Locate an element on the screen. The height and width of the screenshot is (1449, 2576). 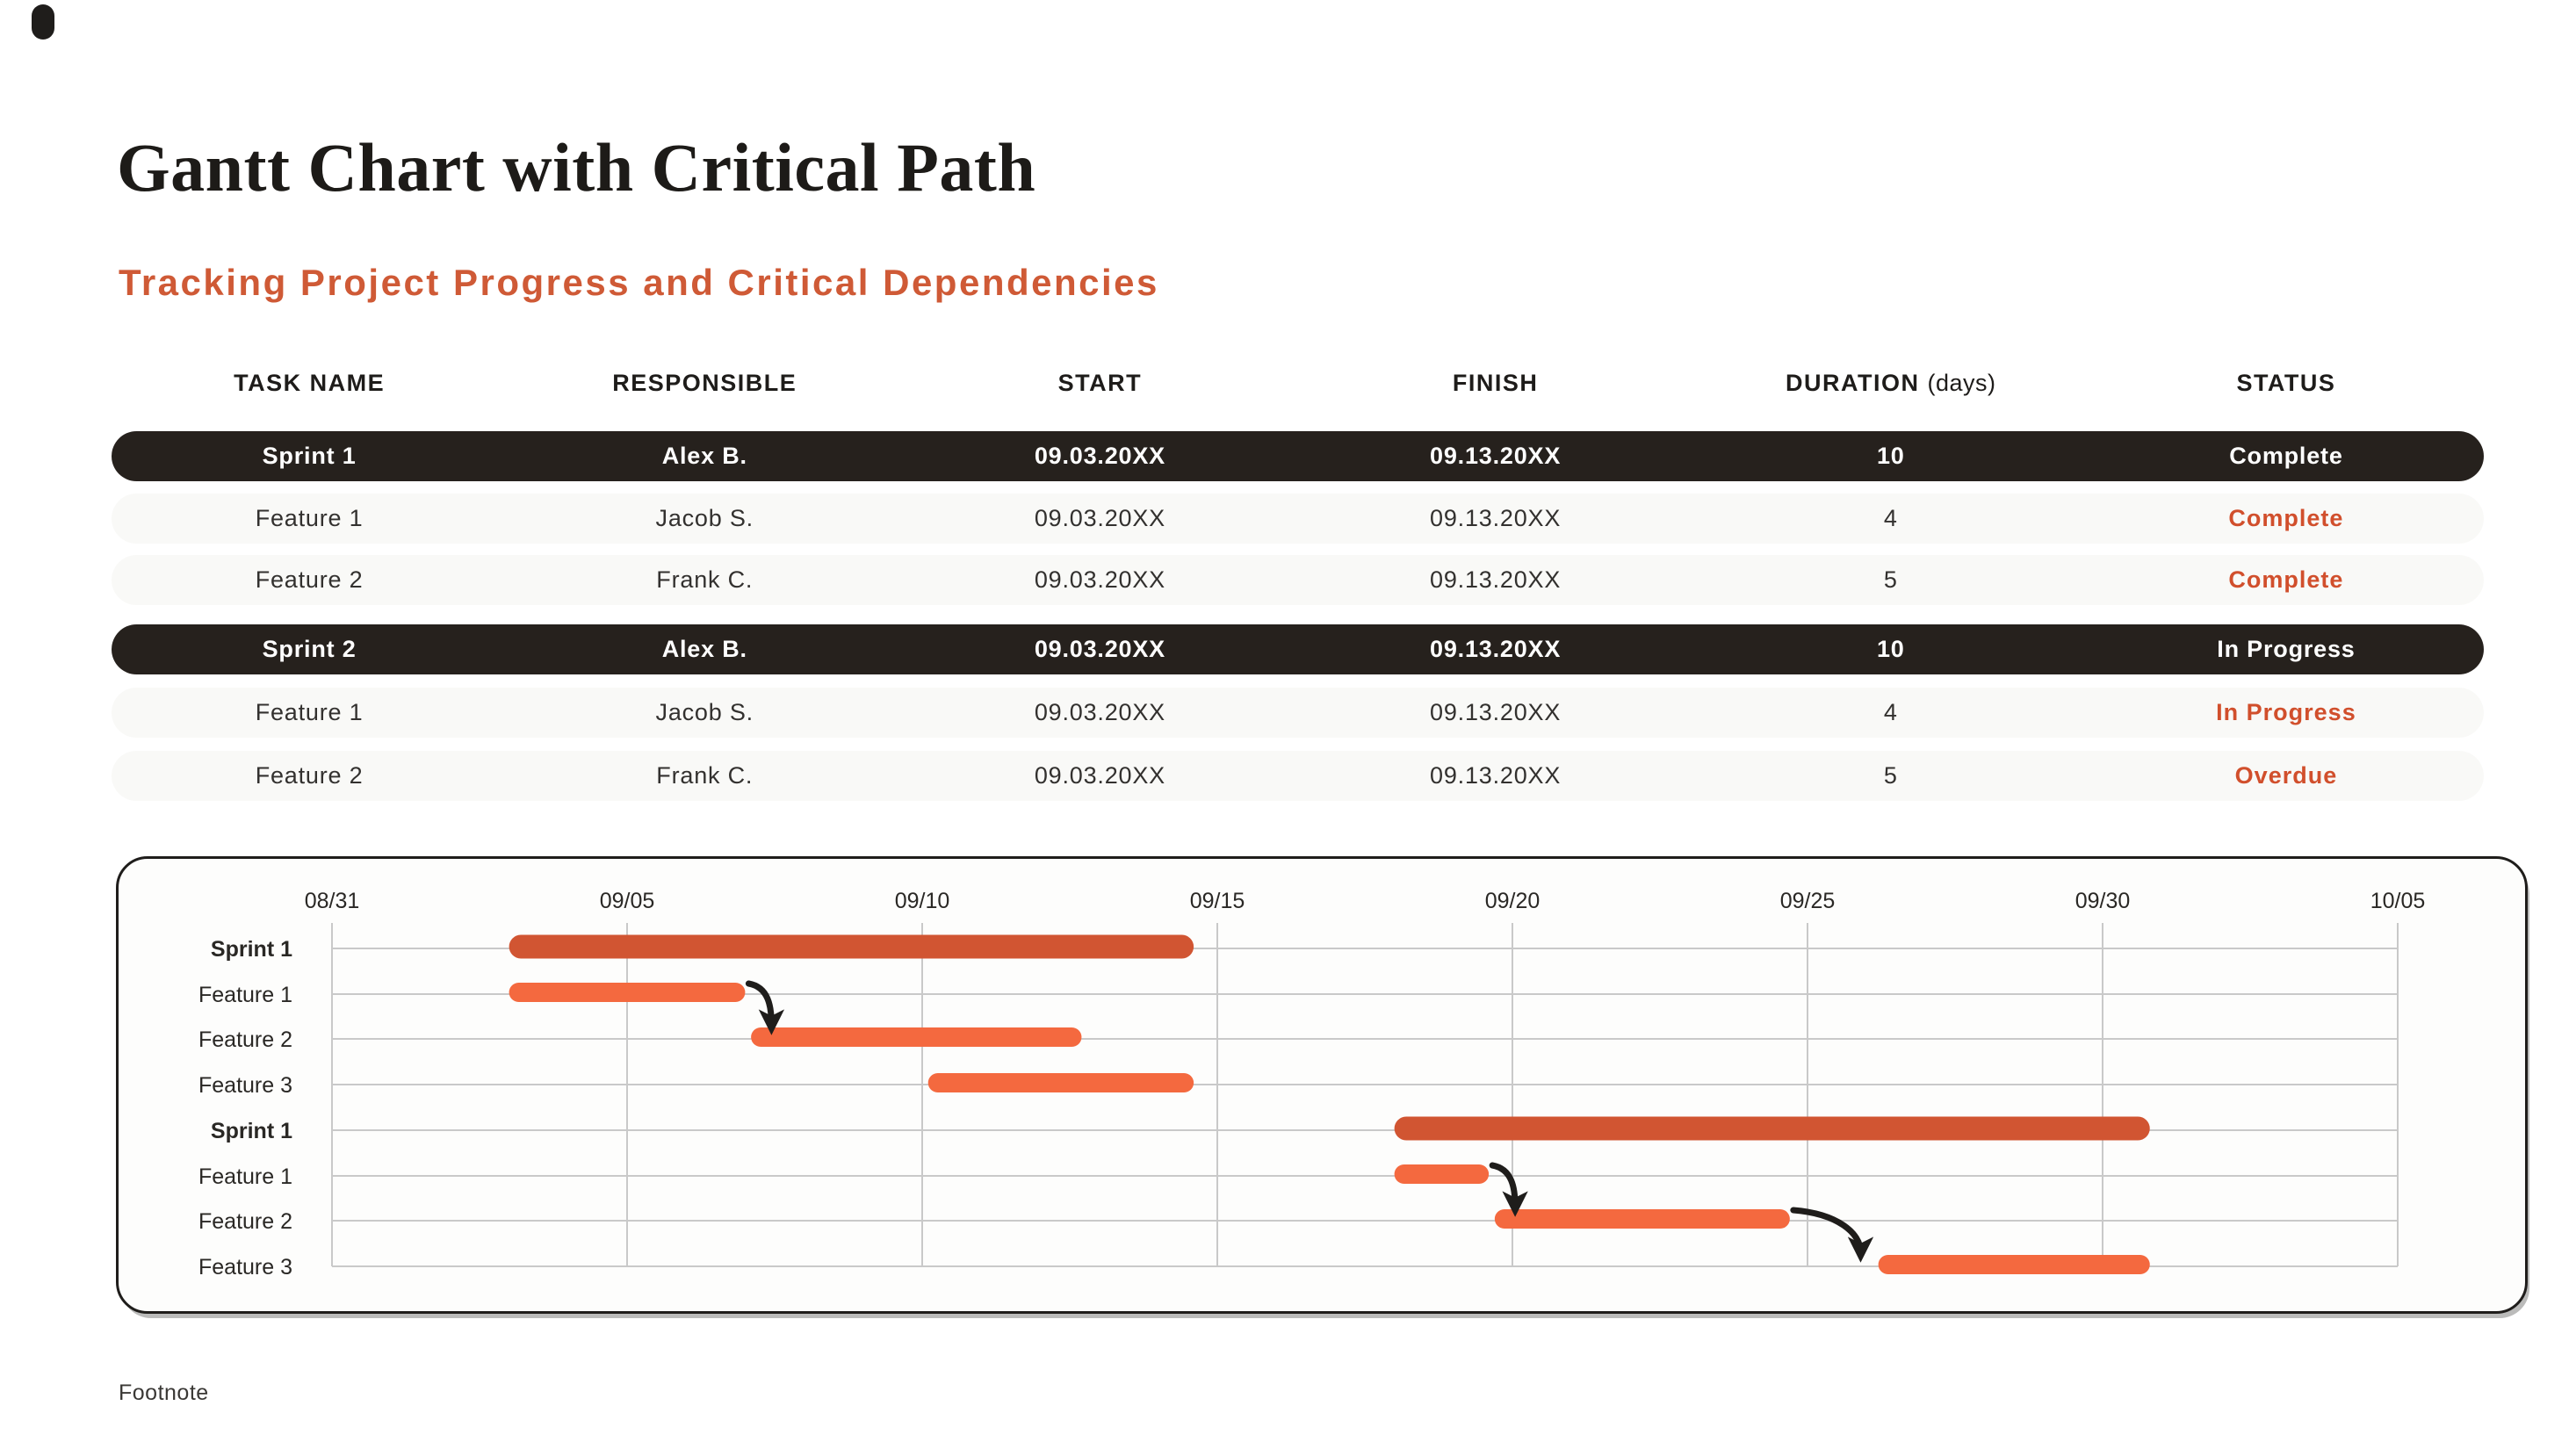
column-header-duration: DURATION (days) is located at coordinates (1891, 384).